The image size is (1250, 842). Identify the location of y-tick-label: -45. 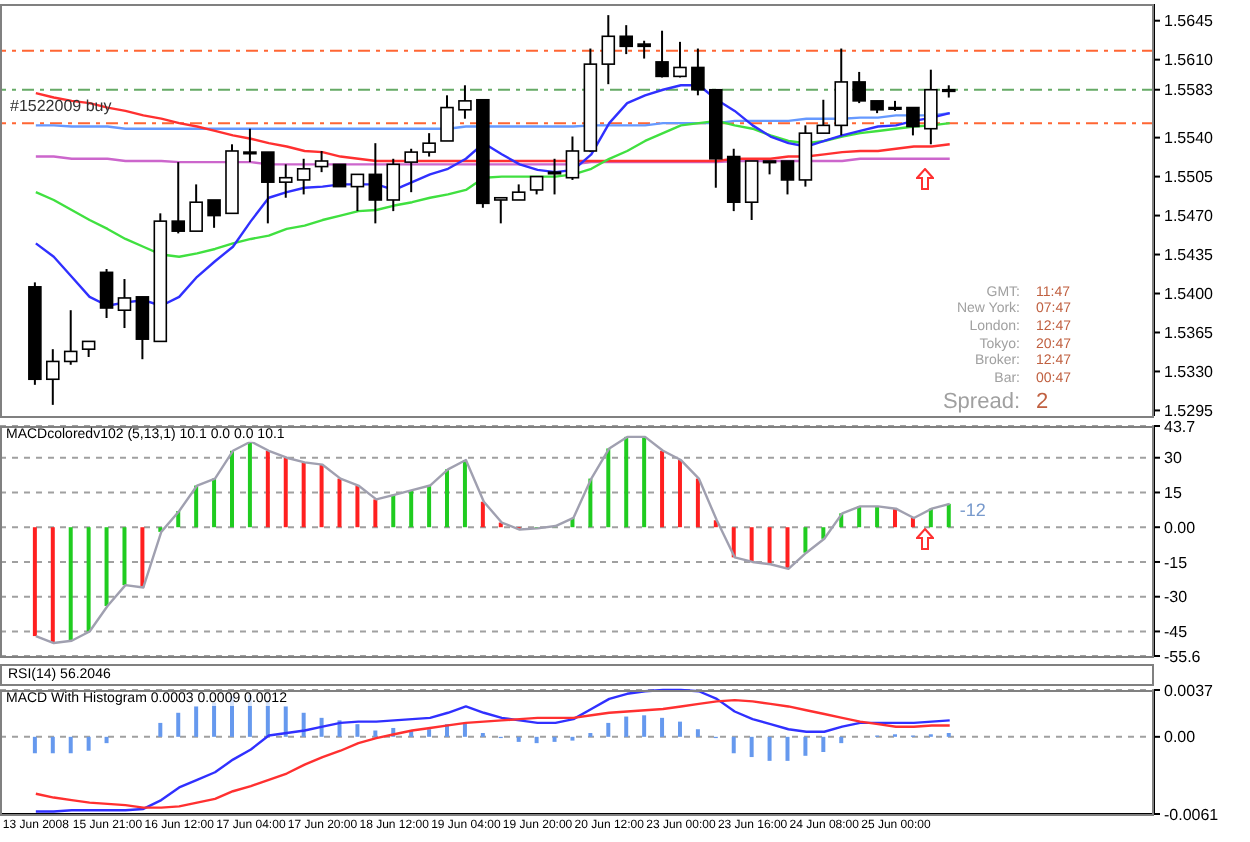
(1176, 632).